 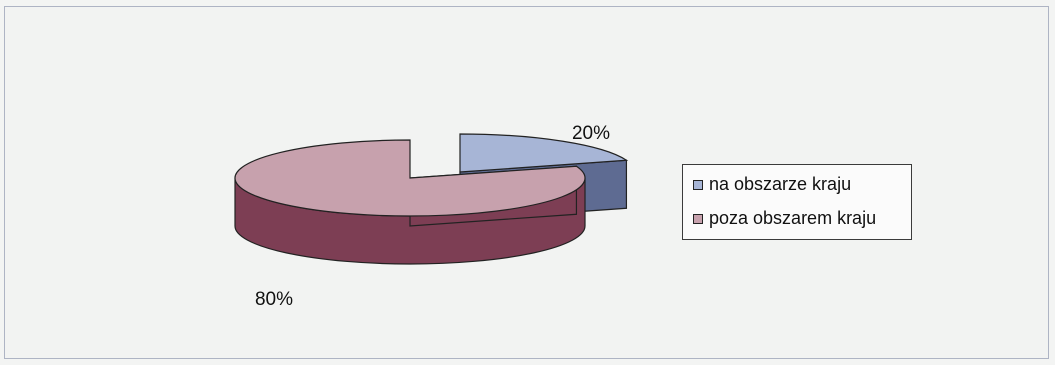 I want to click on legend-swatch-poza-obszarem-kraju, so click(x=698, y=218).